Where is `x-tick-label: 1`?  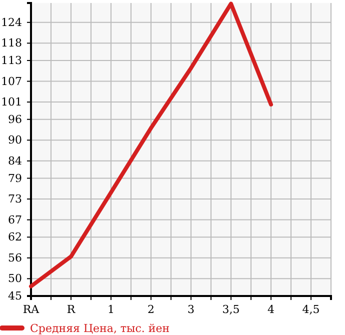
x-tick-label: 1 is located at coordinates (111, 309).